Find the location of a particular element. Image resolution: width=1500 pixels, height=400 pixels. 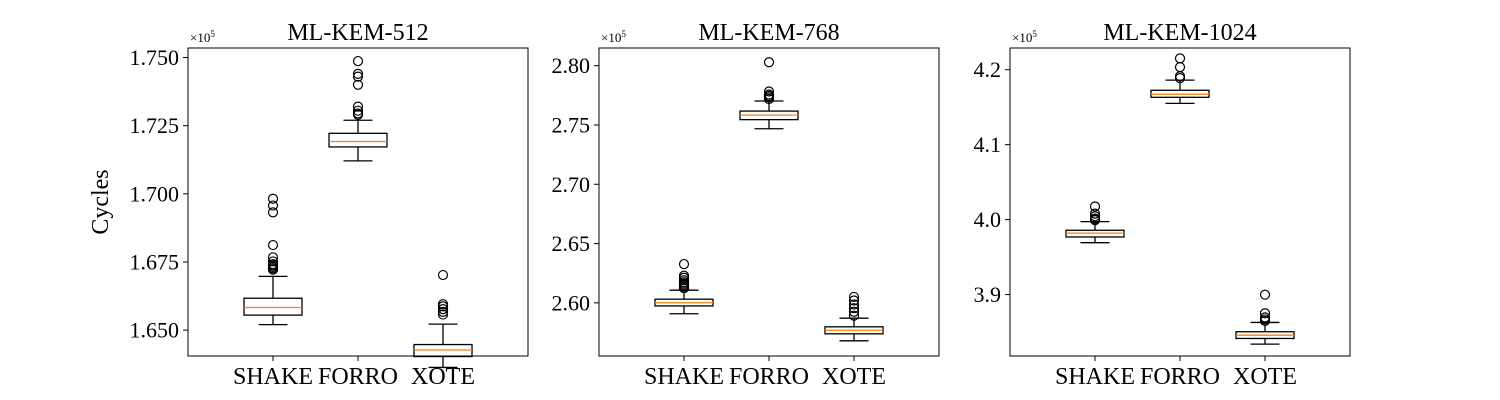

y-tick-label: 1.650 is located at coordinates (155, 330).